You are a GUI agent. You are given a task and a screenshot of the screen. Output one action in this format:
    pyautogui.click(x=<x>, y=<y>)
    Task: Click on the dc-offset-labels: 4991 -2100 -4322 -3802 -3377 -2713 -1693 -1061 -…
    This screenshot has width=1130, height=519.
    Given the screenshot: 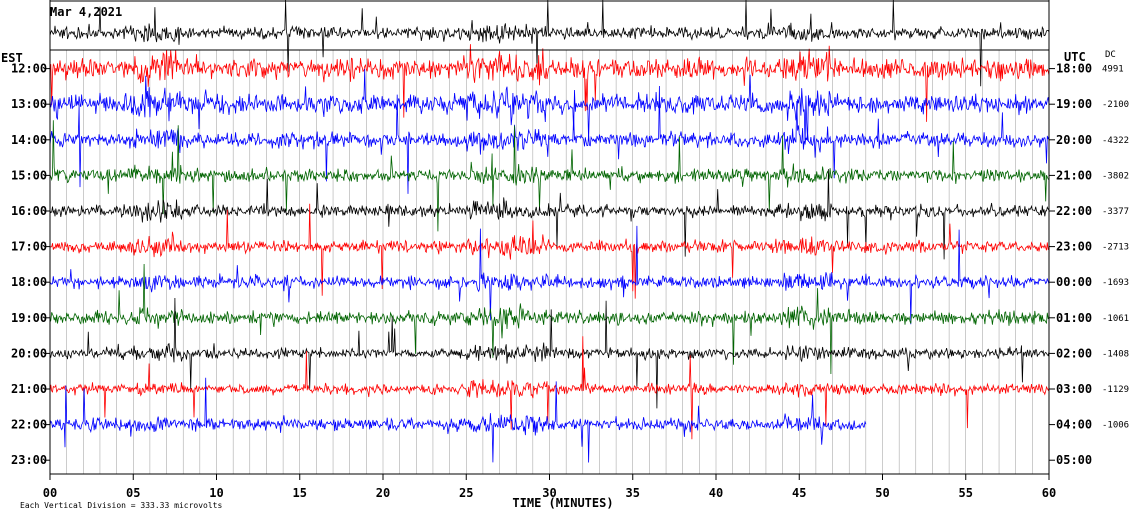 What is the action you would take?
    pyautogui.click(x=1115, y=248)
    